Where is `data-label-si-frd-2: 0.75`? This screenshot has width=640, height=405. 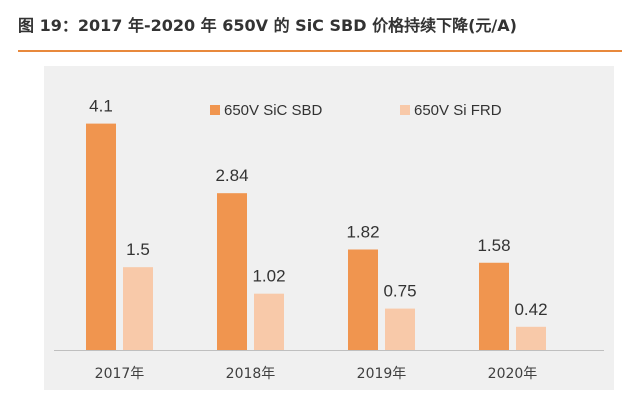 data-label-si-frd-2: 0.75 is located at coordinates (399, 291).